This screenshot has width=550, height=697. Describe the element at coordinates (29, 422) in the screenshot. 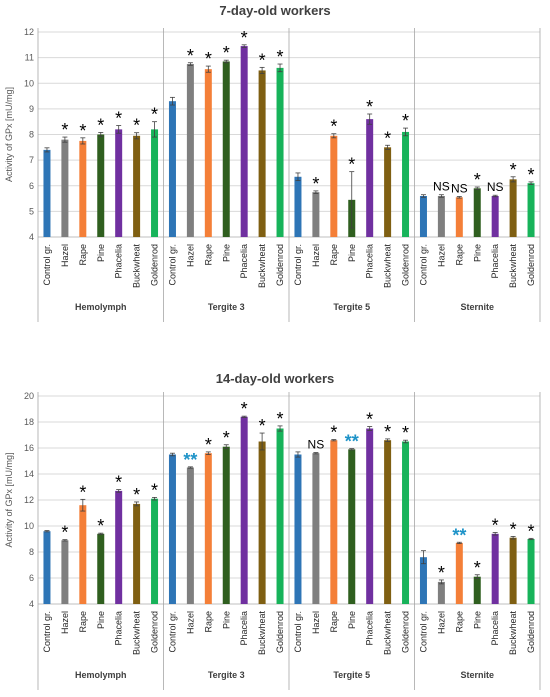

I see `y-tick-label: 18` at that location.